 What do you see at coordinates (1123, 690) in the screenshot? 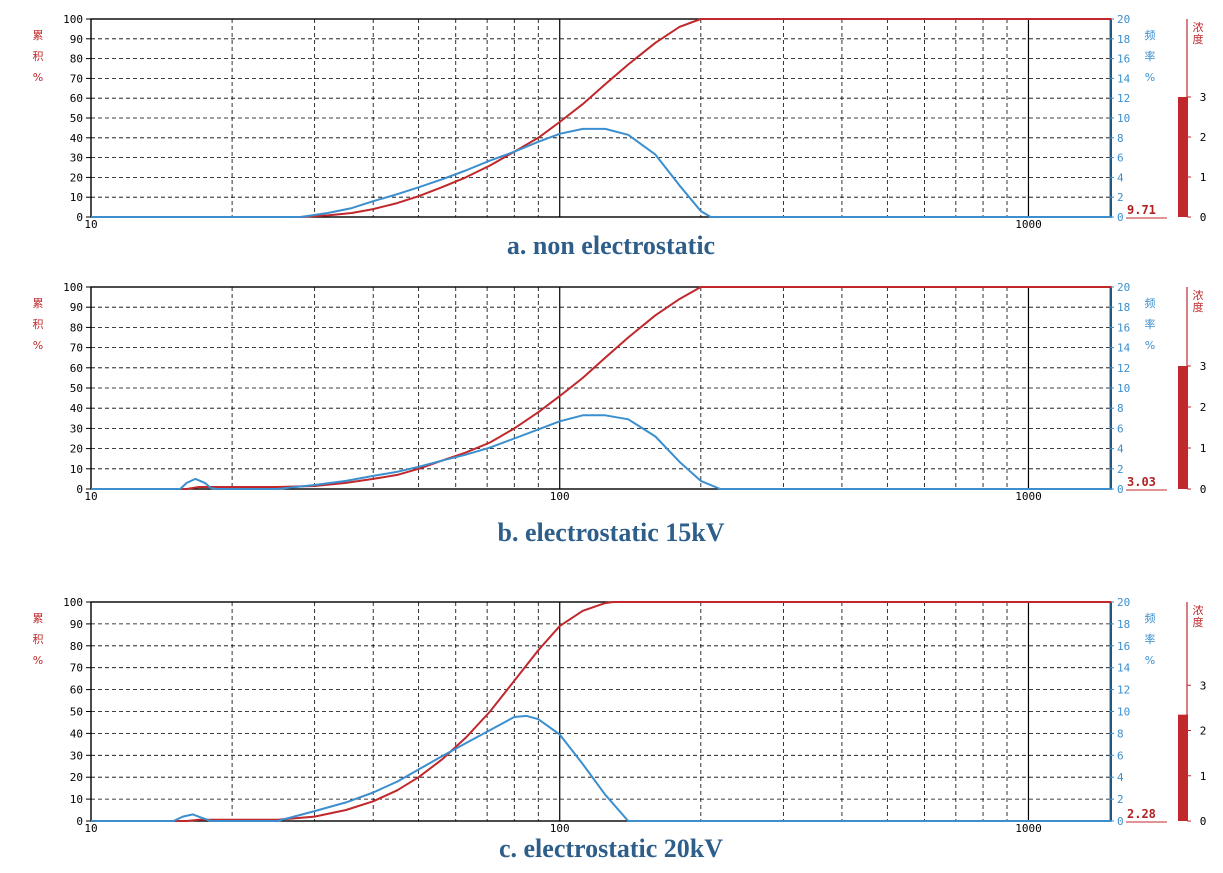
I see `right-tick-label: 12` at bounding box center [1123, 690].